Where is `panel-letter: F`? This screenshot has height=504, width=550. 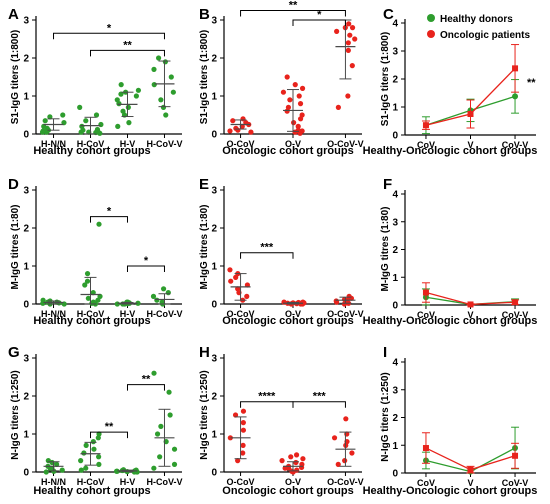
panel-letter: F is located at coordinates (387, 184).